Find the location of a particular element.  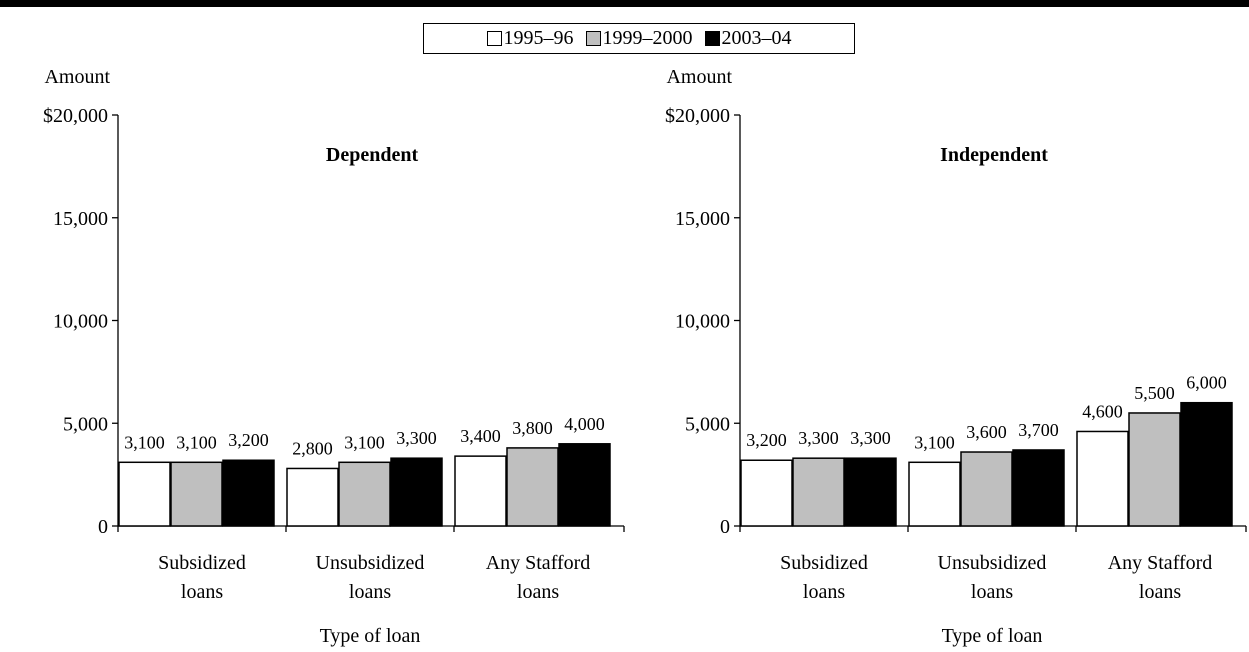

ind-category-label-0-line1: Subsidized is located at coordinates (824, 563).